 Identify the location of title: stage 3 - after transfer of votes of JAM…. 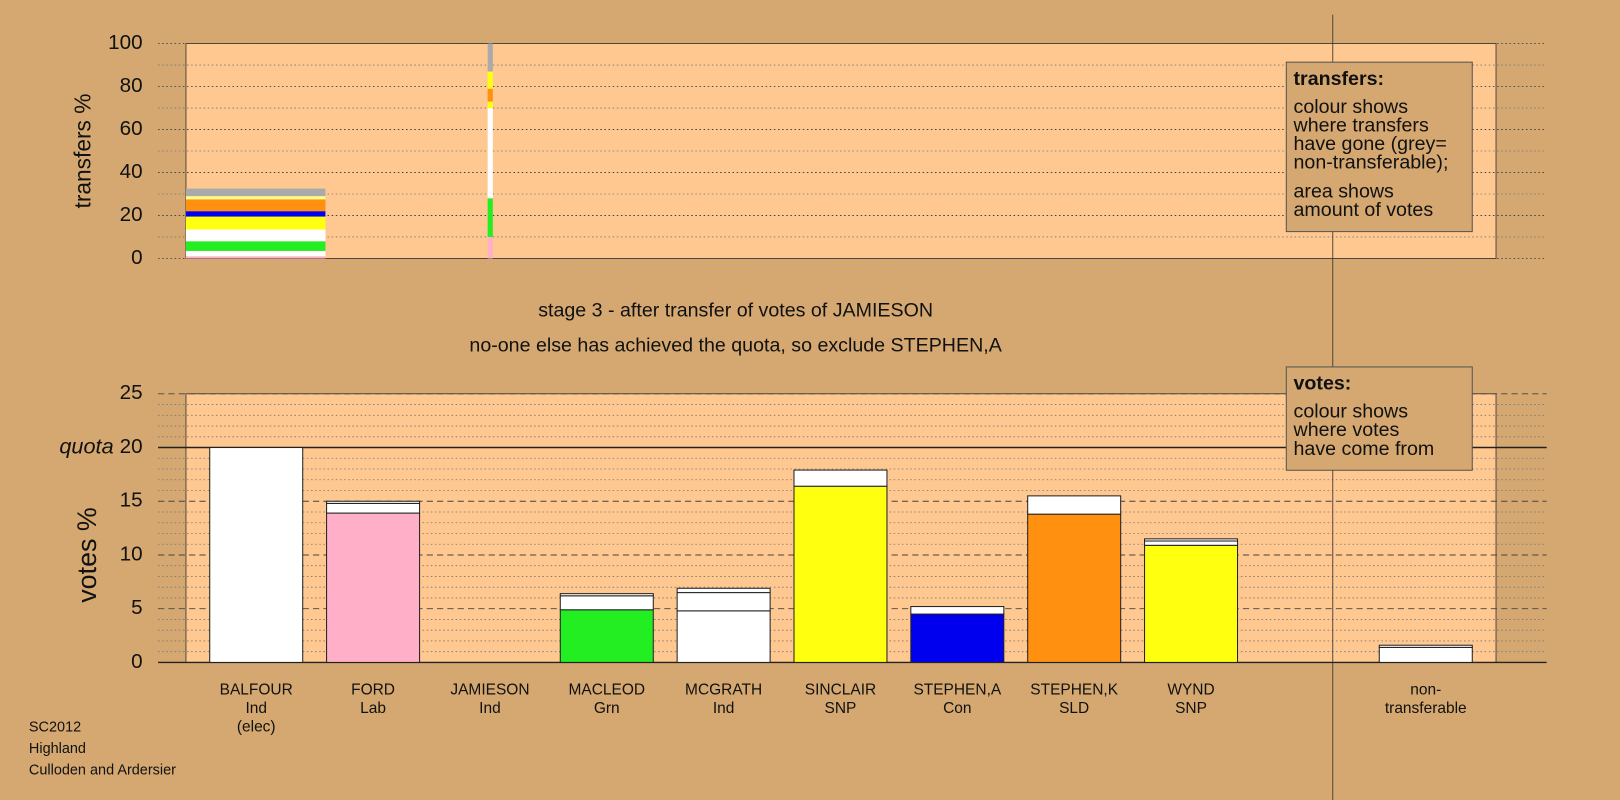
(735, 310).